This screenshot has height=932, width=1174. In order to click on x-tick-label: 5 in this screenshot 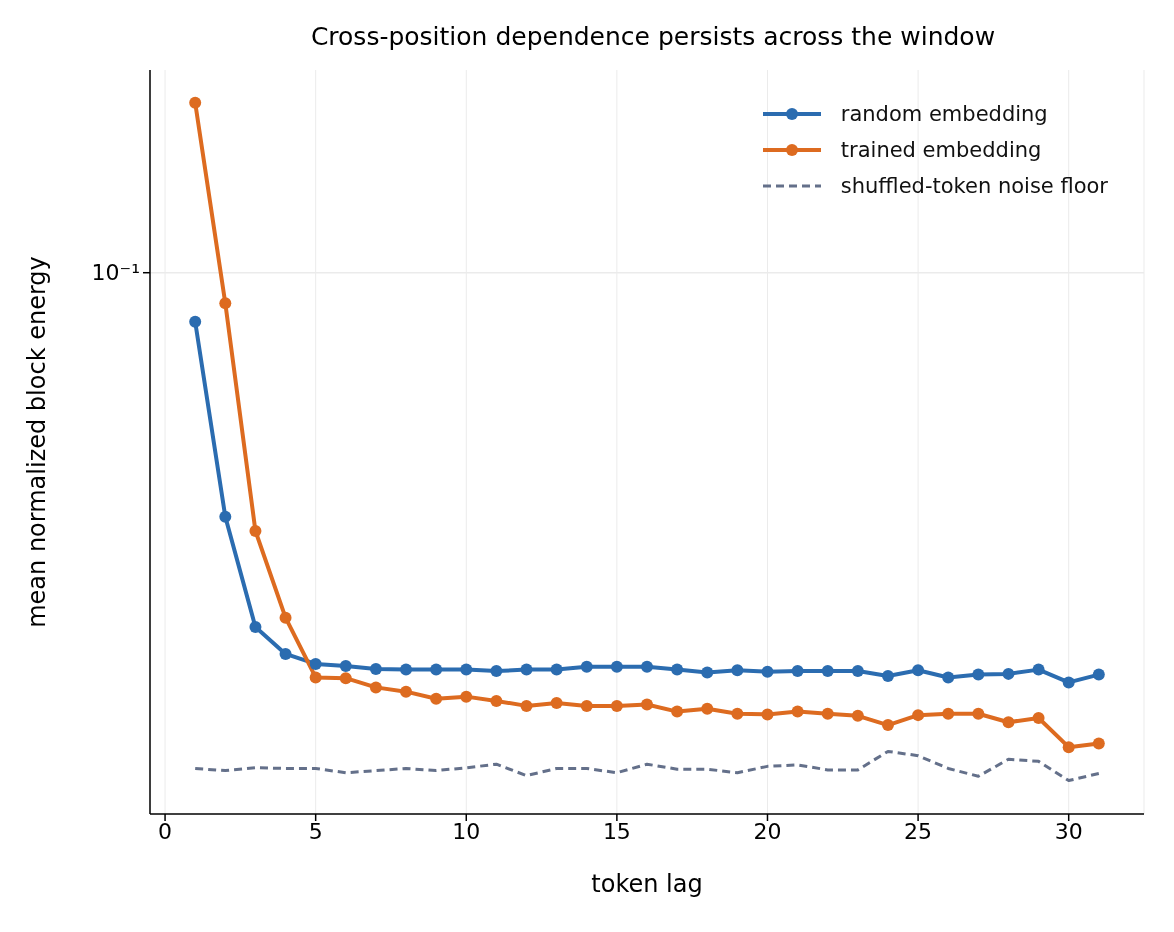, I will do `click(315, 831)`.